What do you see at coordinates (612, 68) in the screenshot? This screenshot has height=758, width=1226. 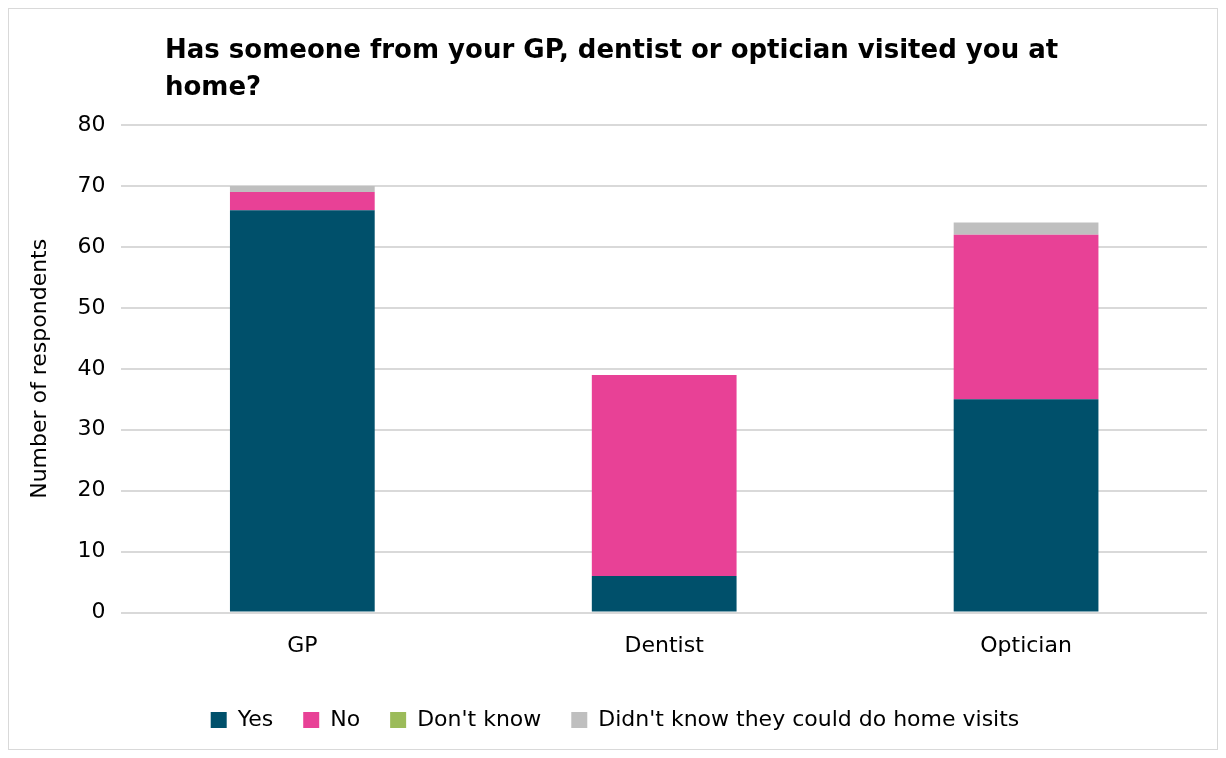 I see `chart-title: Has someone from your GP, dentist or optician visited you at home?` at bounding box center [612, 68].